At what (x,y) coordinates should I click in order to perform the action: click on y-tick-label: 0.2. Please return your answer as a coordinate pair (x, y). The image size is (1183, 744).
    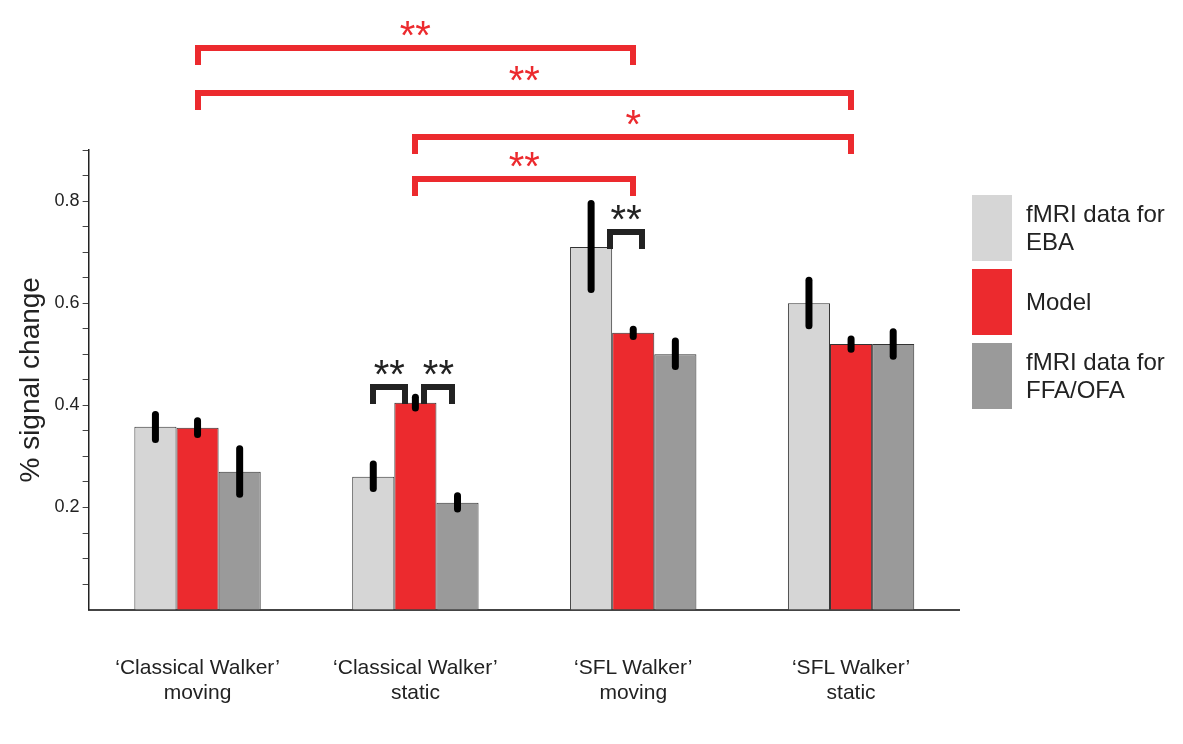
    Looking at the image, I should click on (67, 506).